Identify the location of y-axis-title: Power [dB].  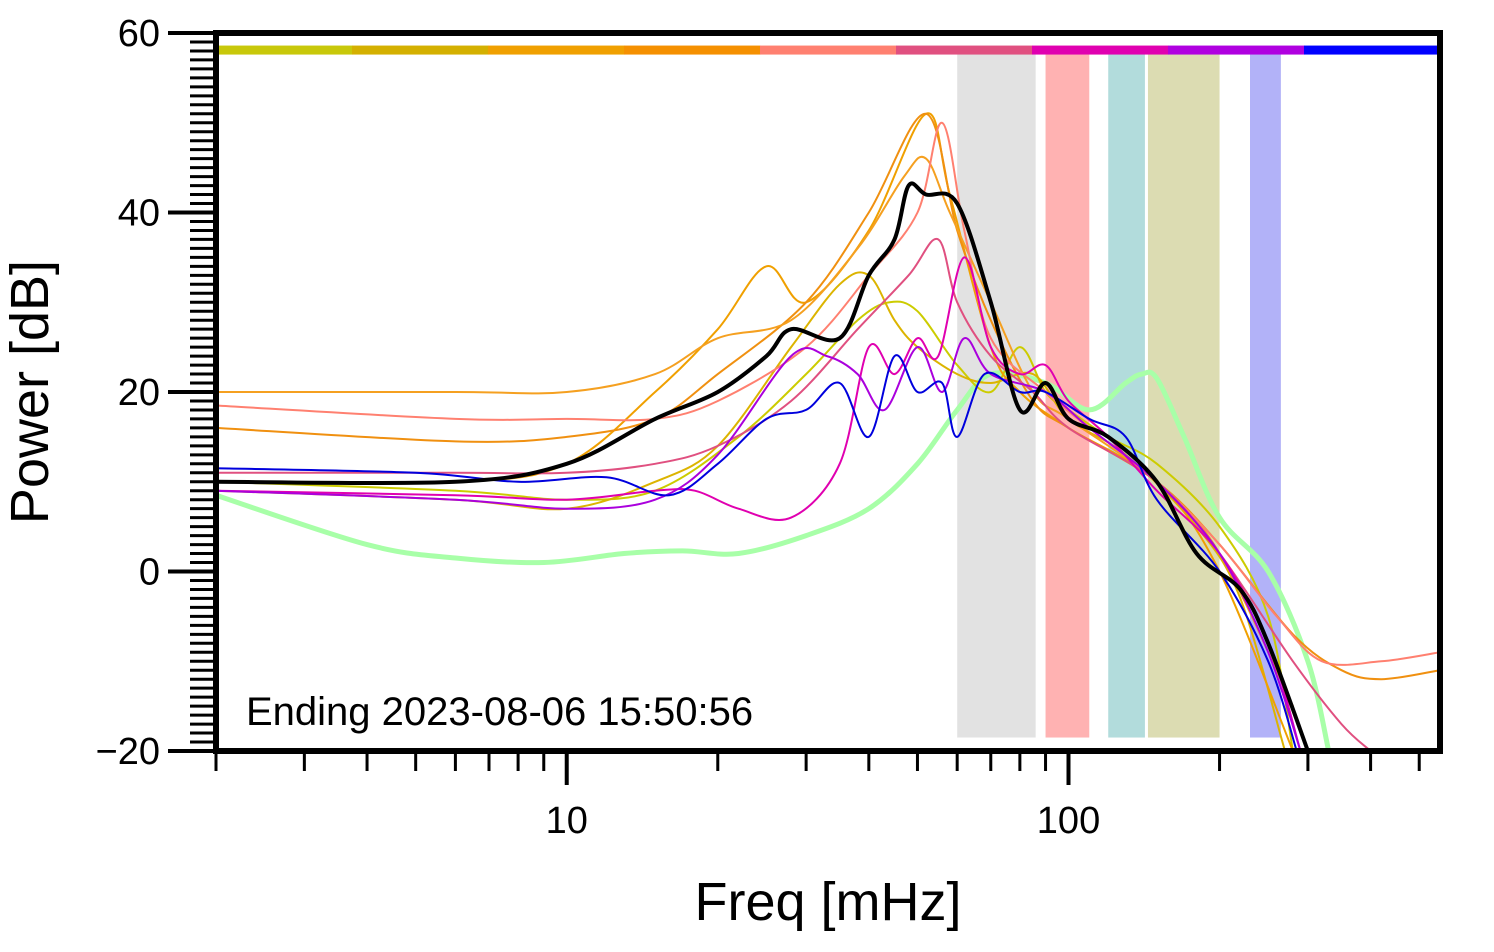
(30, 392).